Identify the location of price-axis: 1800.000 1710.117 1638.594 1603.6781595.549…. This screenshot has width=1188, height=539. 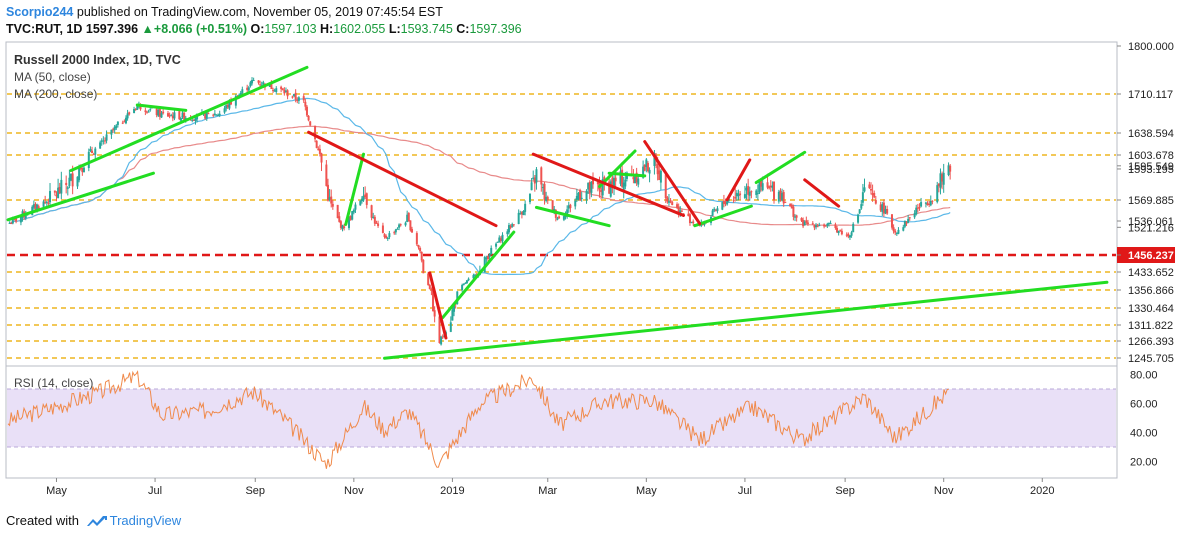
(1146, 203).